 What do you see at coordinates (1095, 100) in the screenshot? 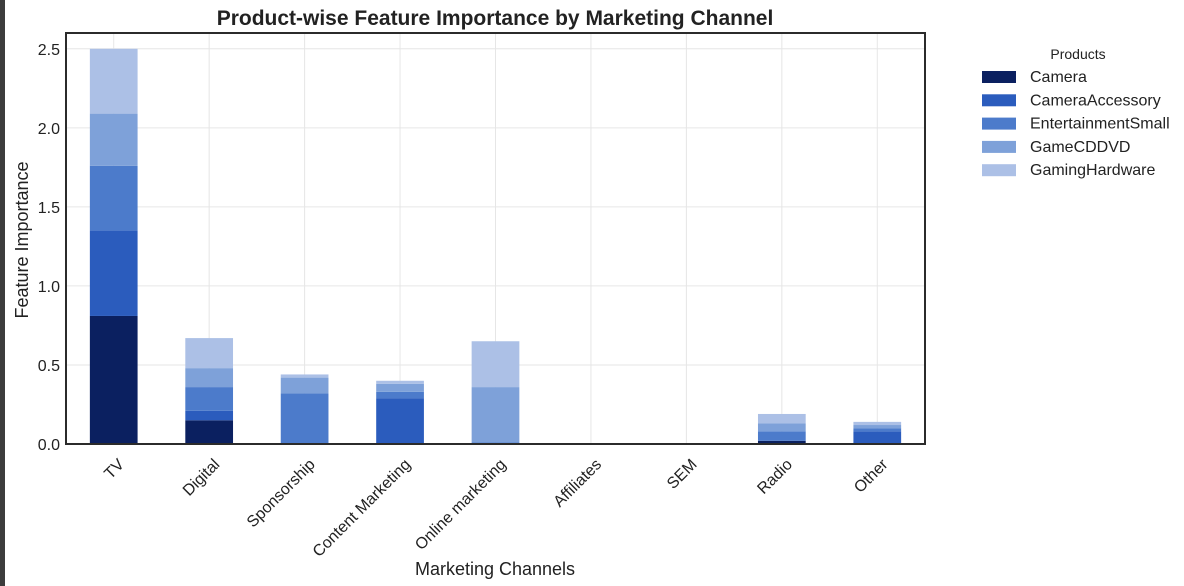
I see `legend-label: CameraAccessory` at bounding box center [1095, 100].